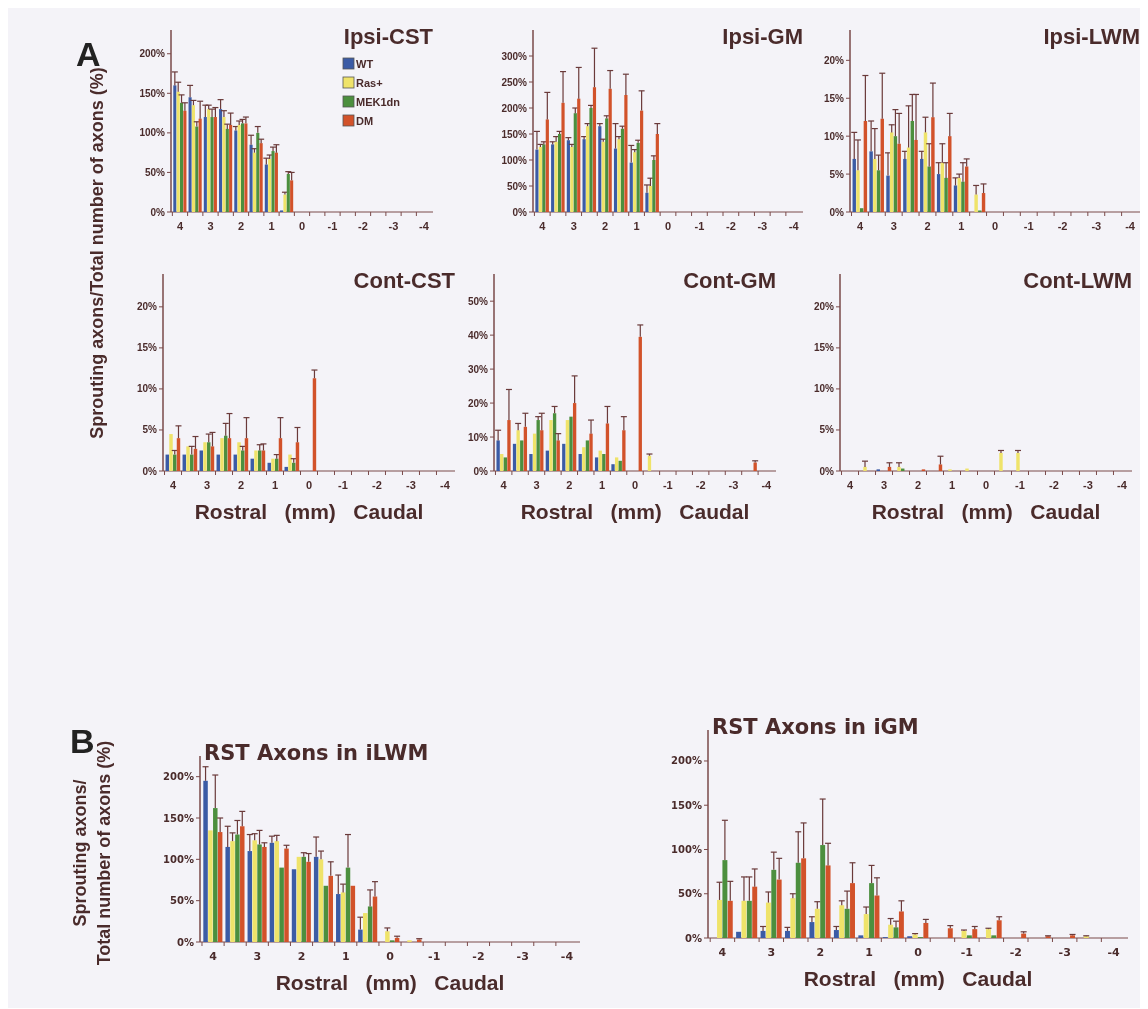 The height and width of the screenshot is (1009, 1148). I want to click on y-tick-label: 20%, so click(478, 403).